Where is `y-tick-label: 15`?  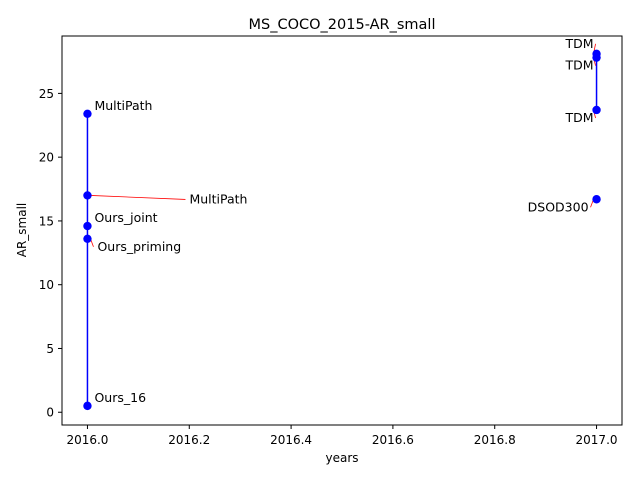 y-tick-label: 15 is located at coordinates (46, 221).